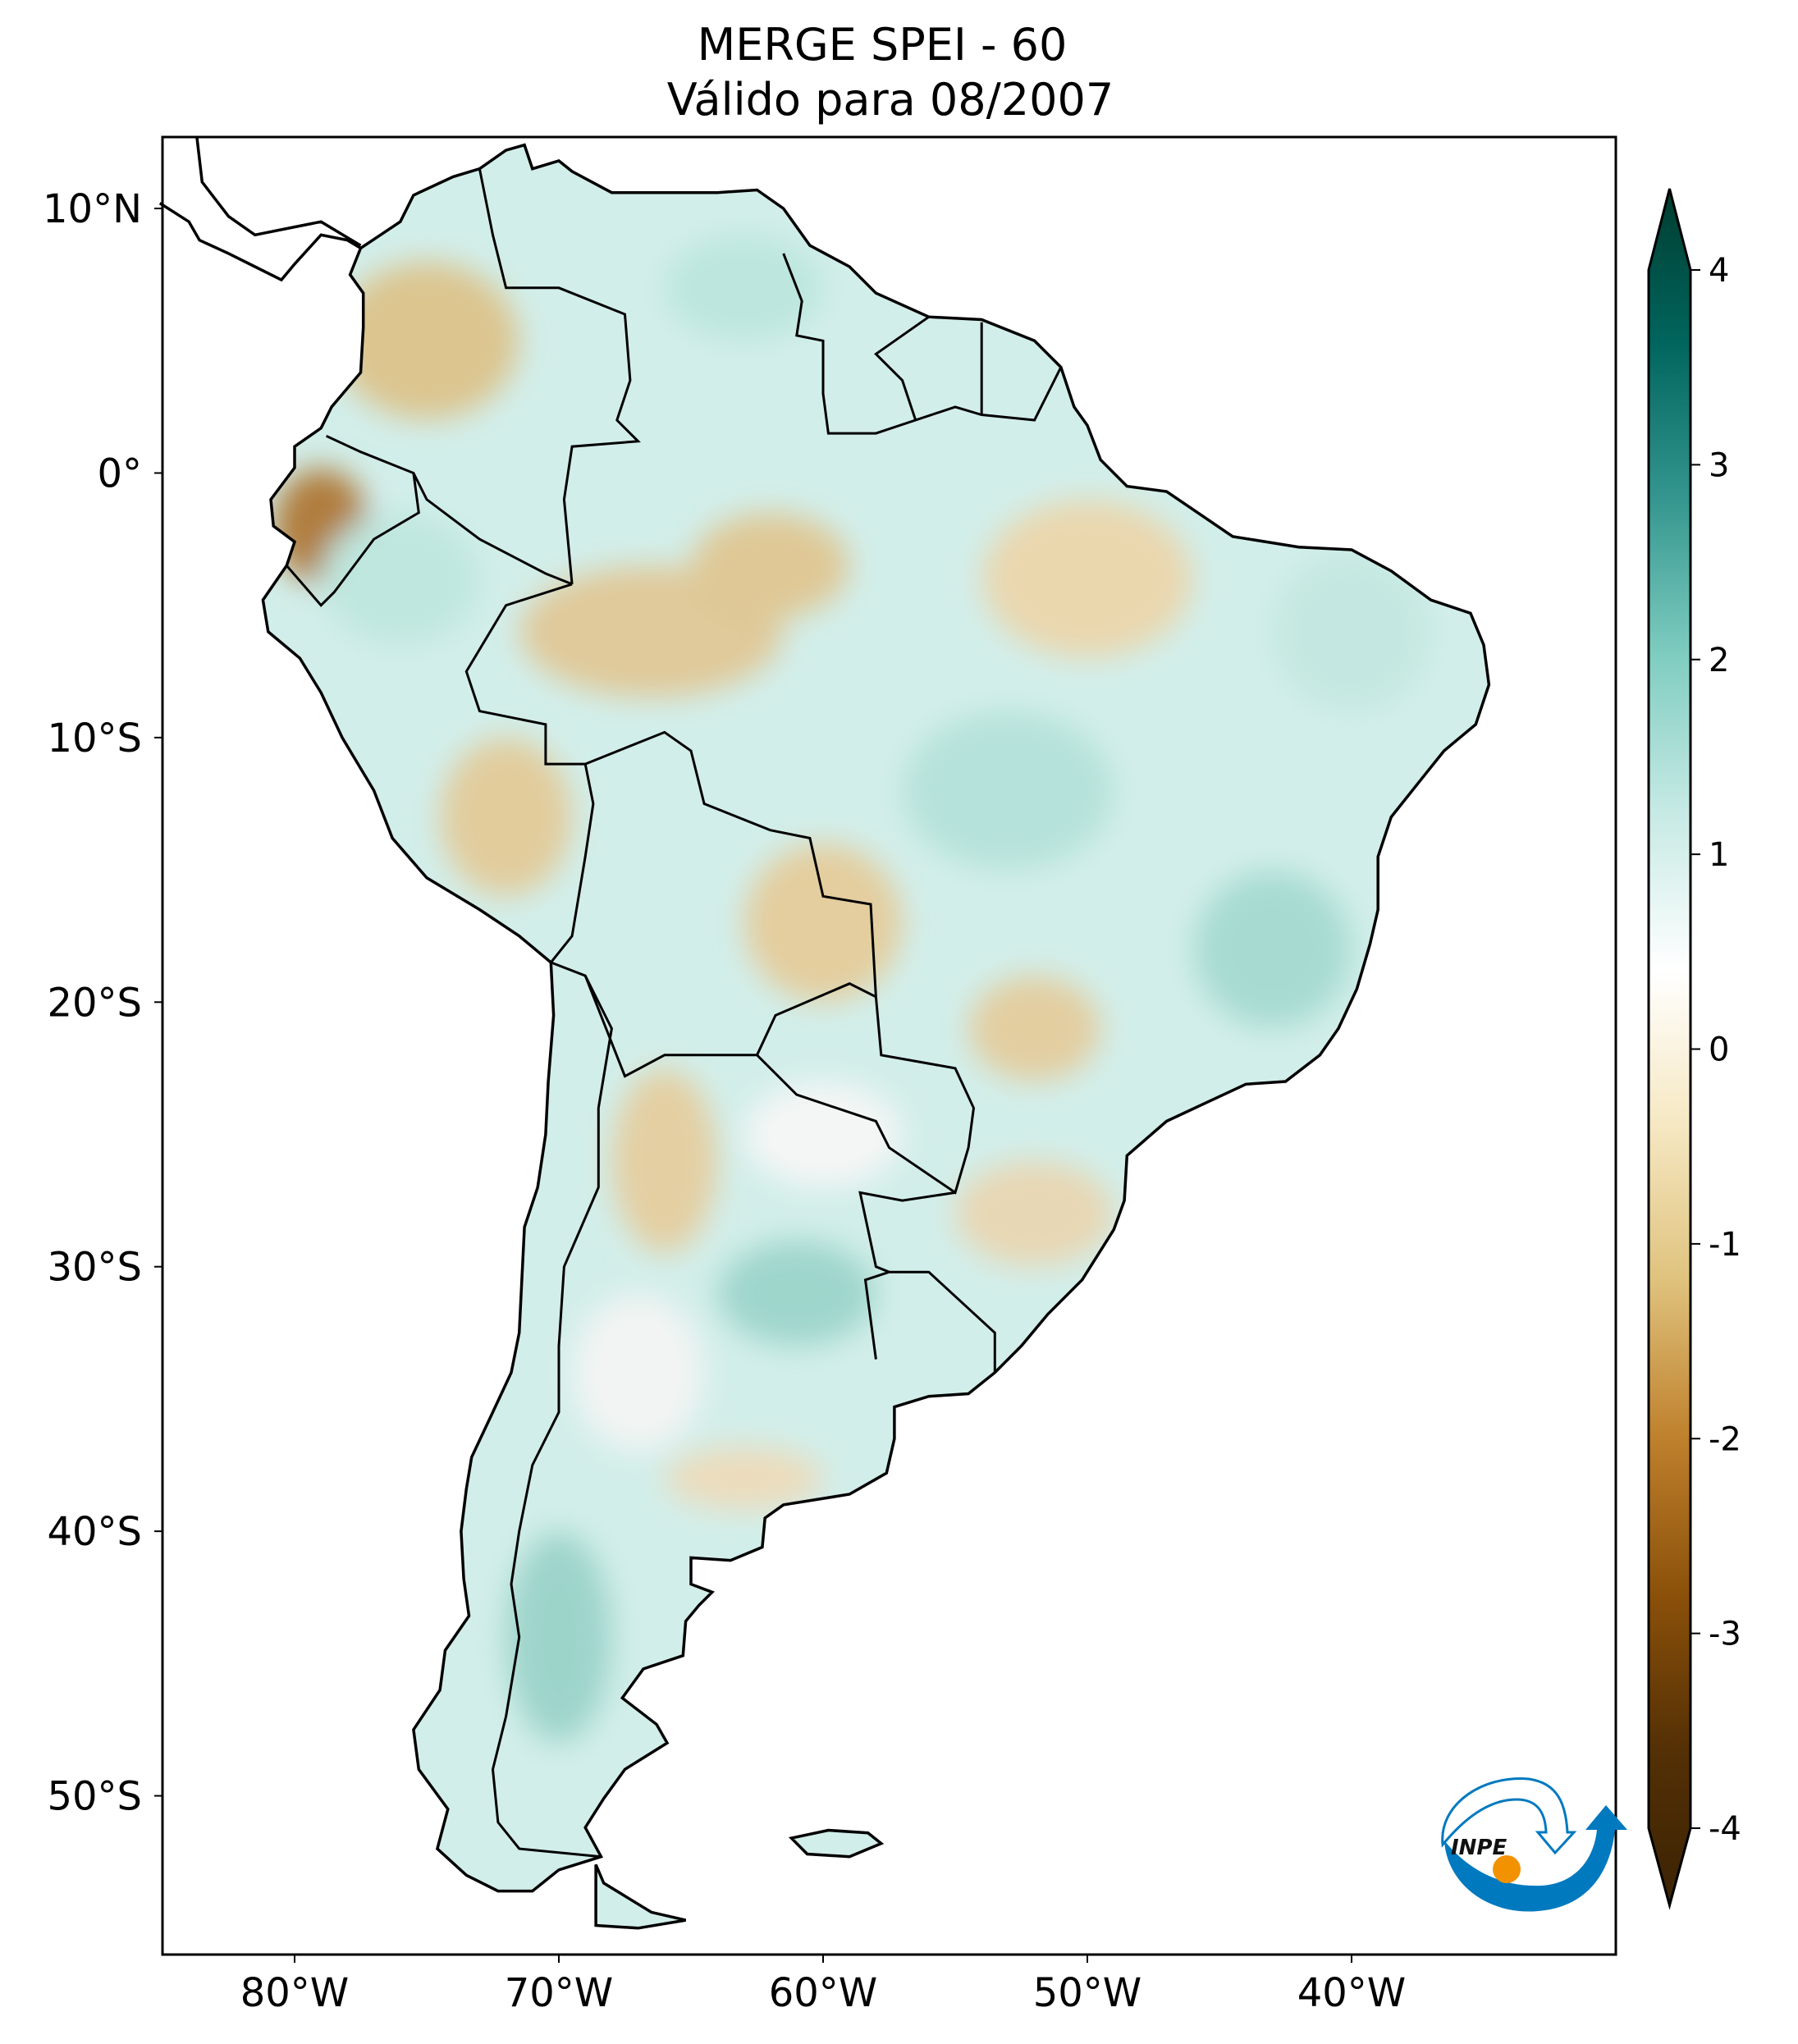  I want to click on colorbar-tick-label: 0, so click(1719, 1050).